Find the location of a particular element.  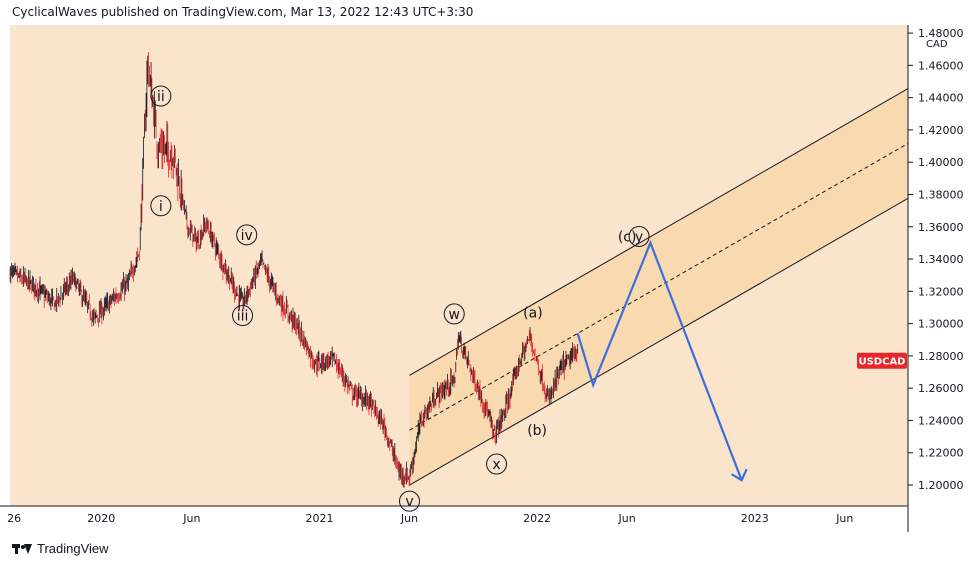

wave-label: v is located at coordinates (410, 501).